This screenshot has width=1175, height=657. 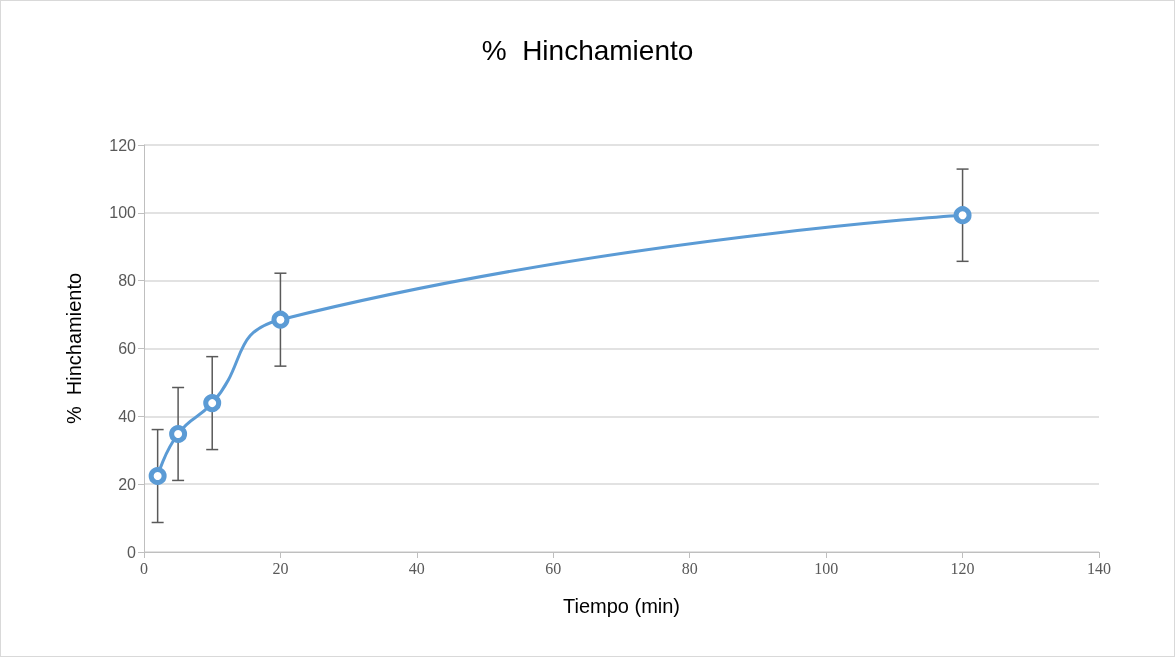 I want to click on y-tick-label: 40, so click(x=127, y=416).